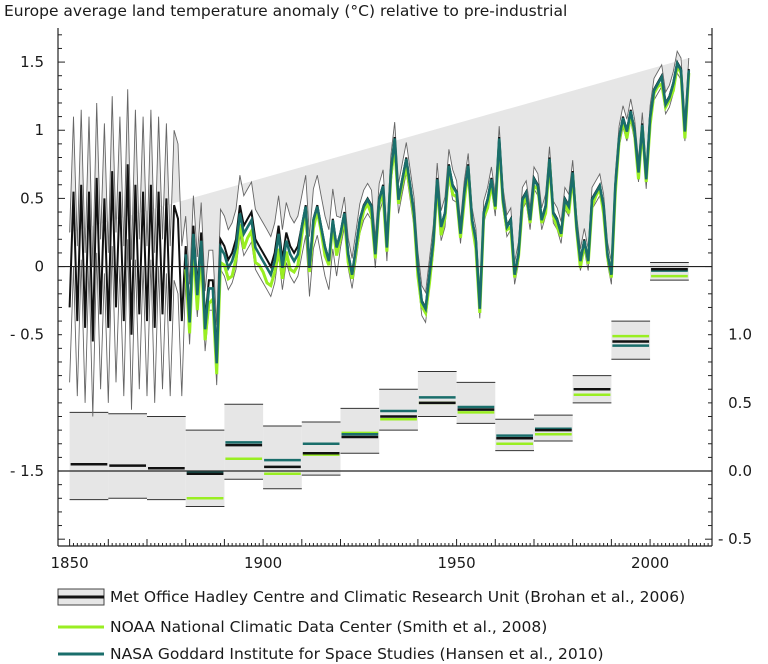 This screenshot has height=664, width=768. What do you see at coordinates (32, 62) in the screenshot?
I see `y-left-tick-label: 1.5` at bounding box center [32, 62].